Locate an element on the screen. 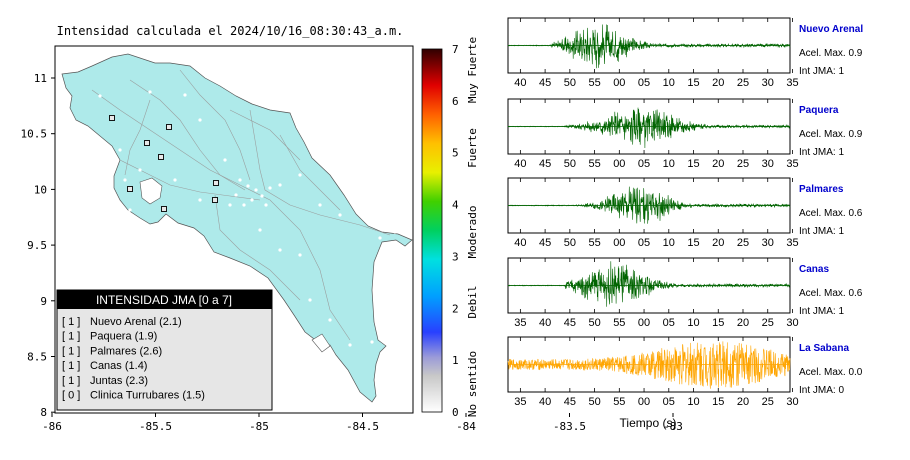 Image resolution: width=910 pixels, height=460 pixels. map-y-axis: 11 10.5 10 9.5 9 8.5 8 is located at coordinates (38, 245).